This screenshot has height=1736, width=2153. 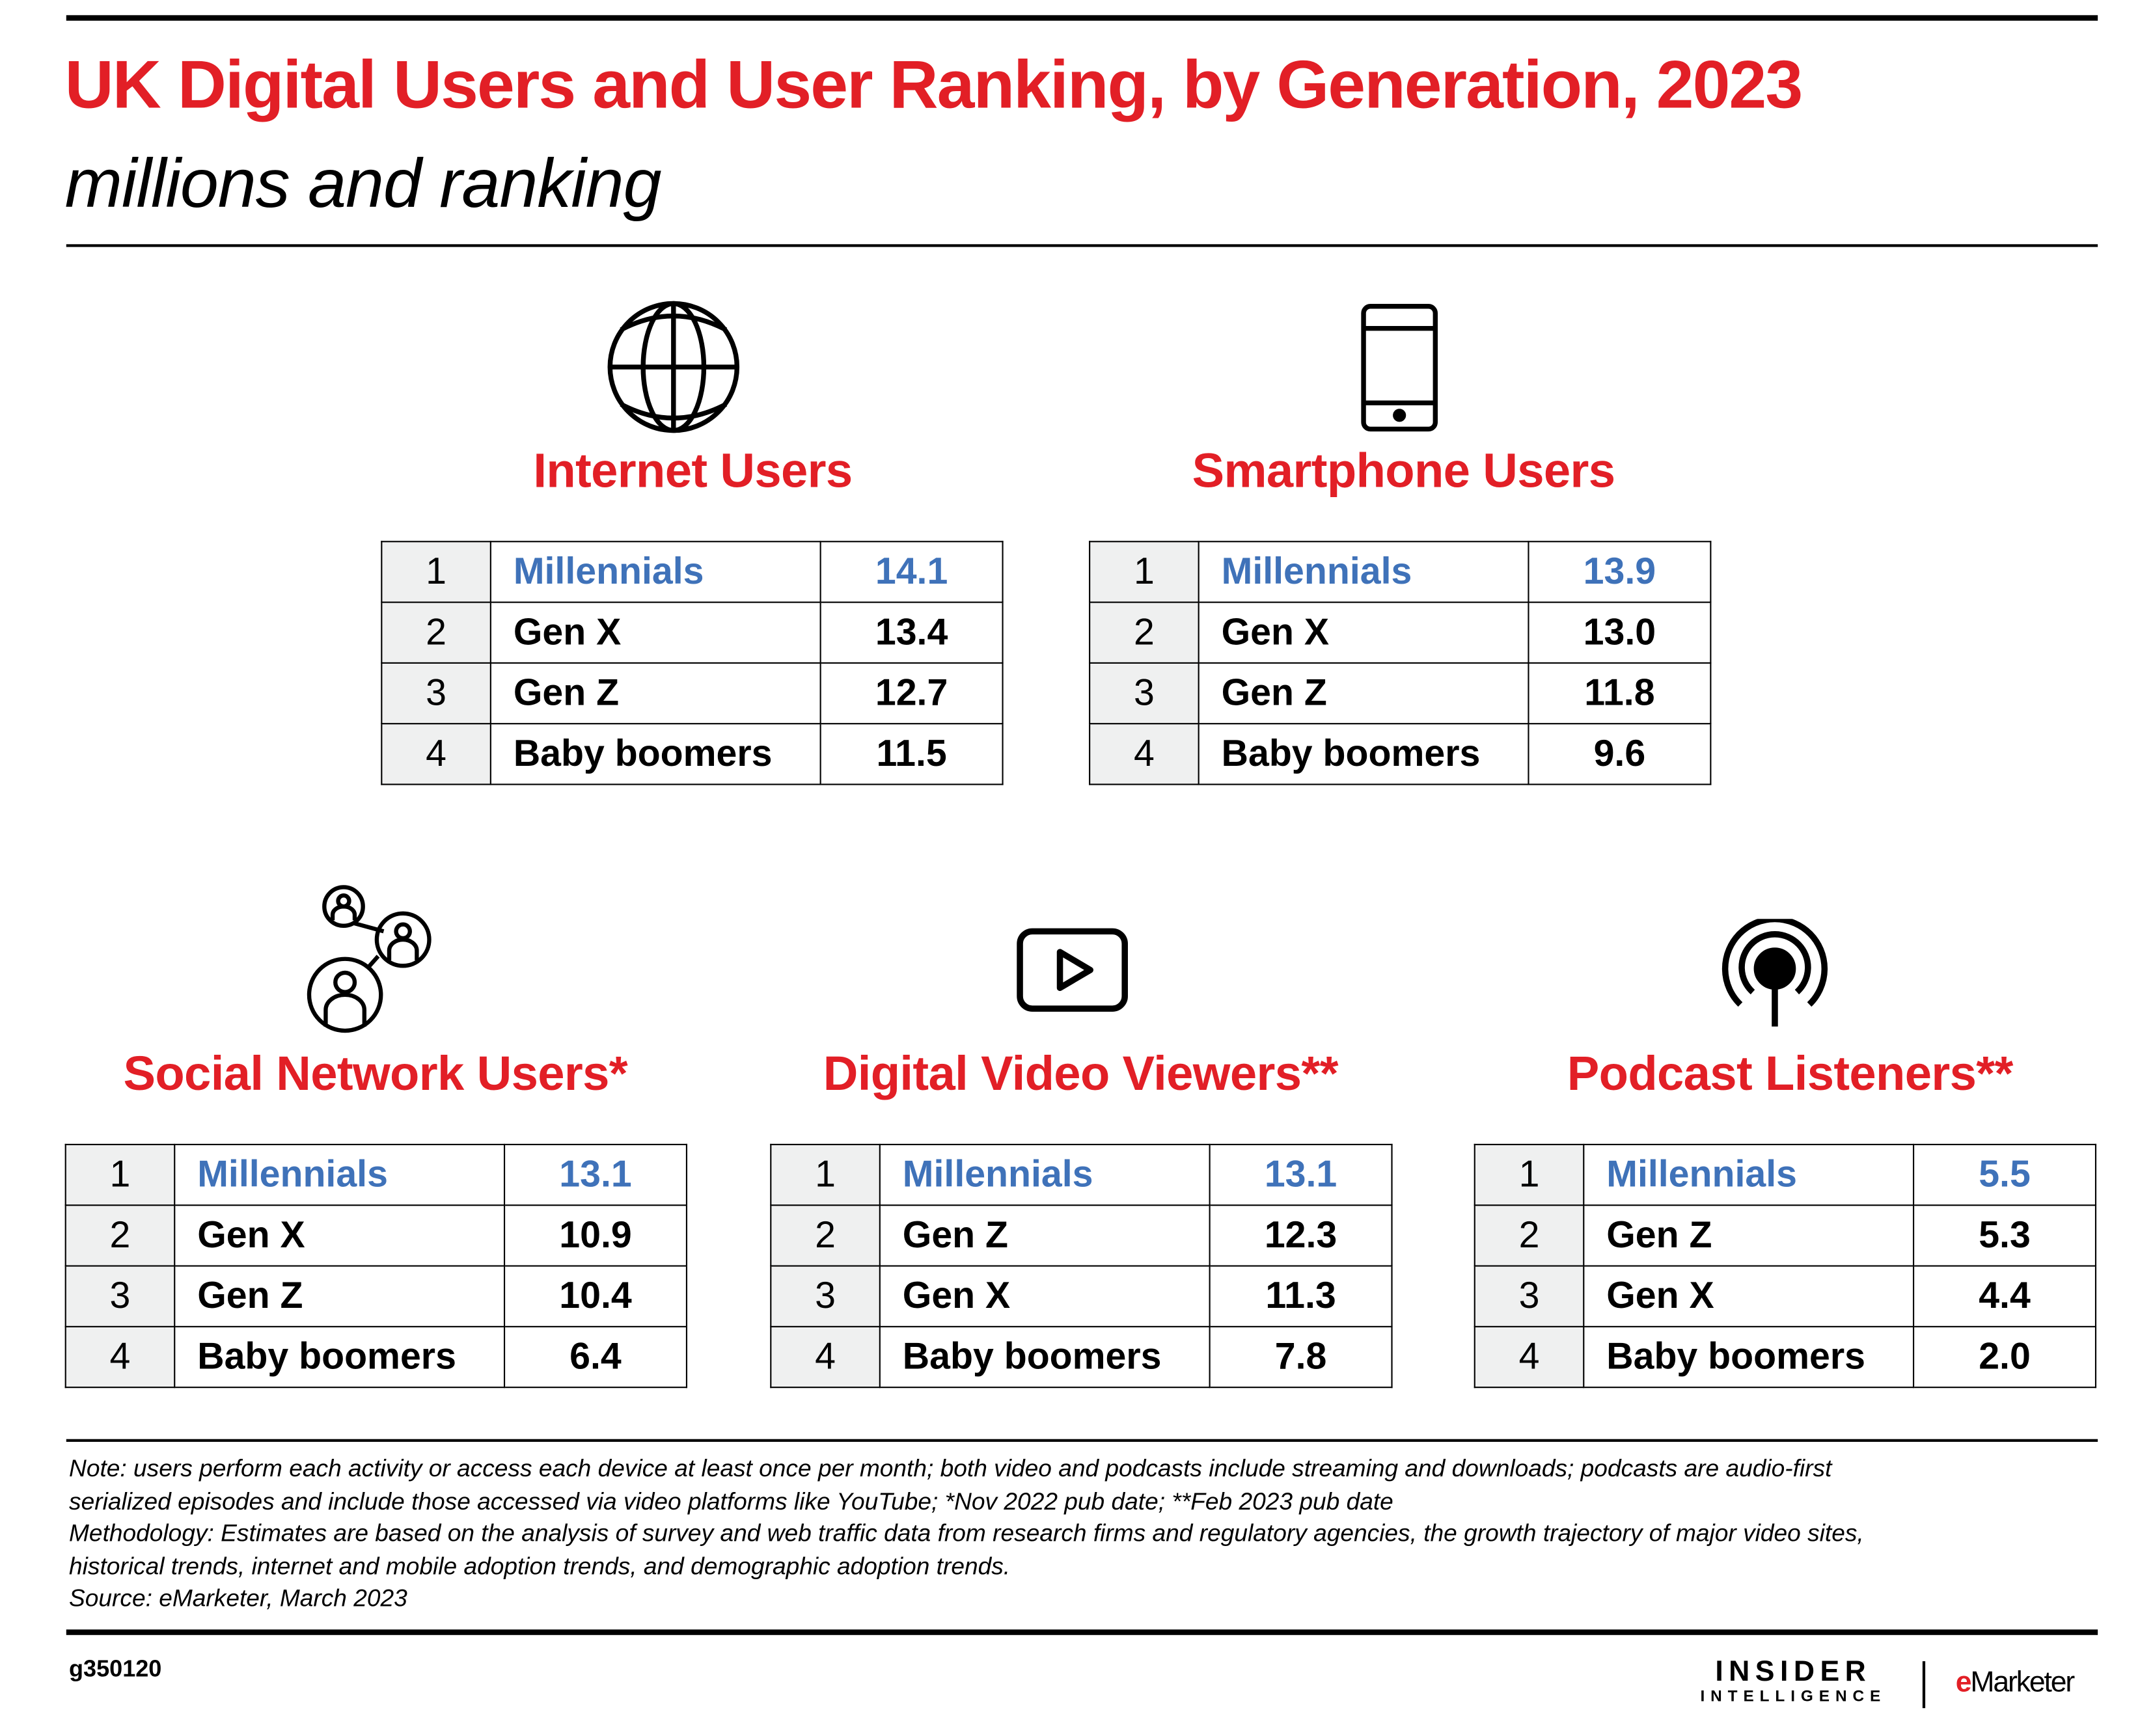 I want to click on table-row: 3 Gen X 11.3, so click(x=1081, y=1296).